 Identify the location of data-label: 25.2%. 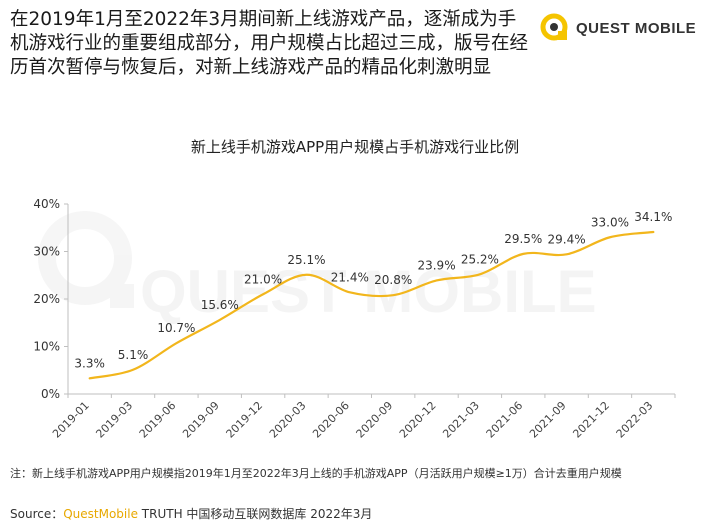
(480, 259).